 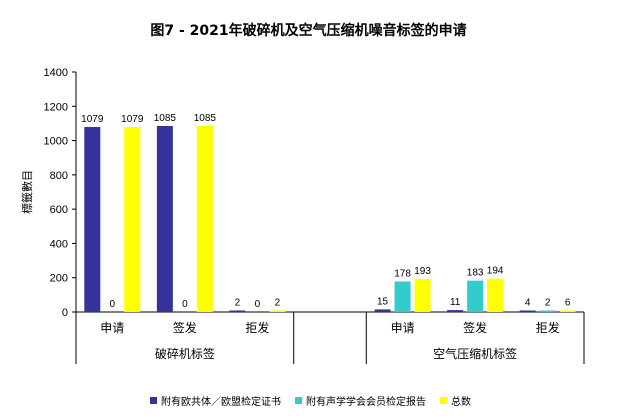 I want to click on y-tick-label: 600, so click(x=59, y=210).